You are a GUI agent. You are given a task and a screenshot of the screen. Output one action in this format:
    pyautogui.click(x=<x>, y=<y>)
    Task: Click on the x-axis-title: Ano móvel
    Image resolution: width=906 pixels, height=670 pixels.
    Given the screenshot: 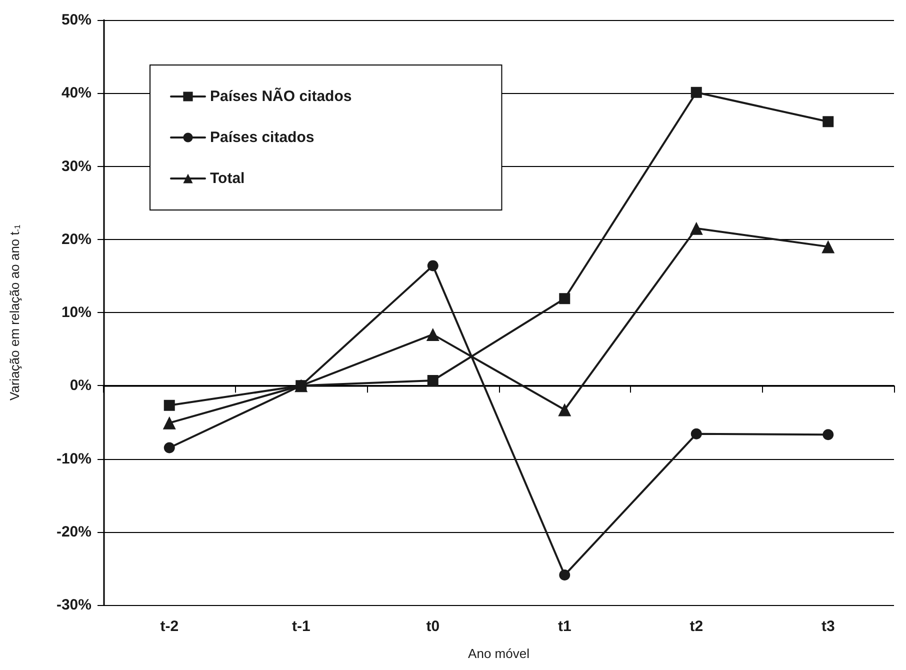 What is the action you would take?
    pyautogui.click(x=499, y=653)
    